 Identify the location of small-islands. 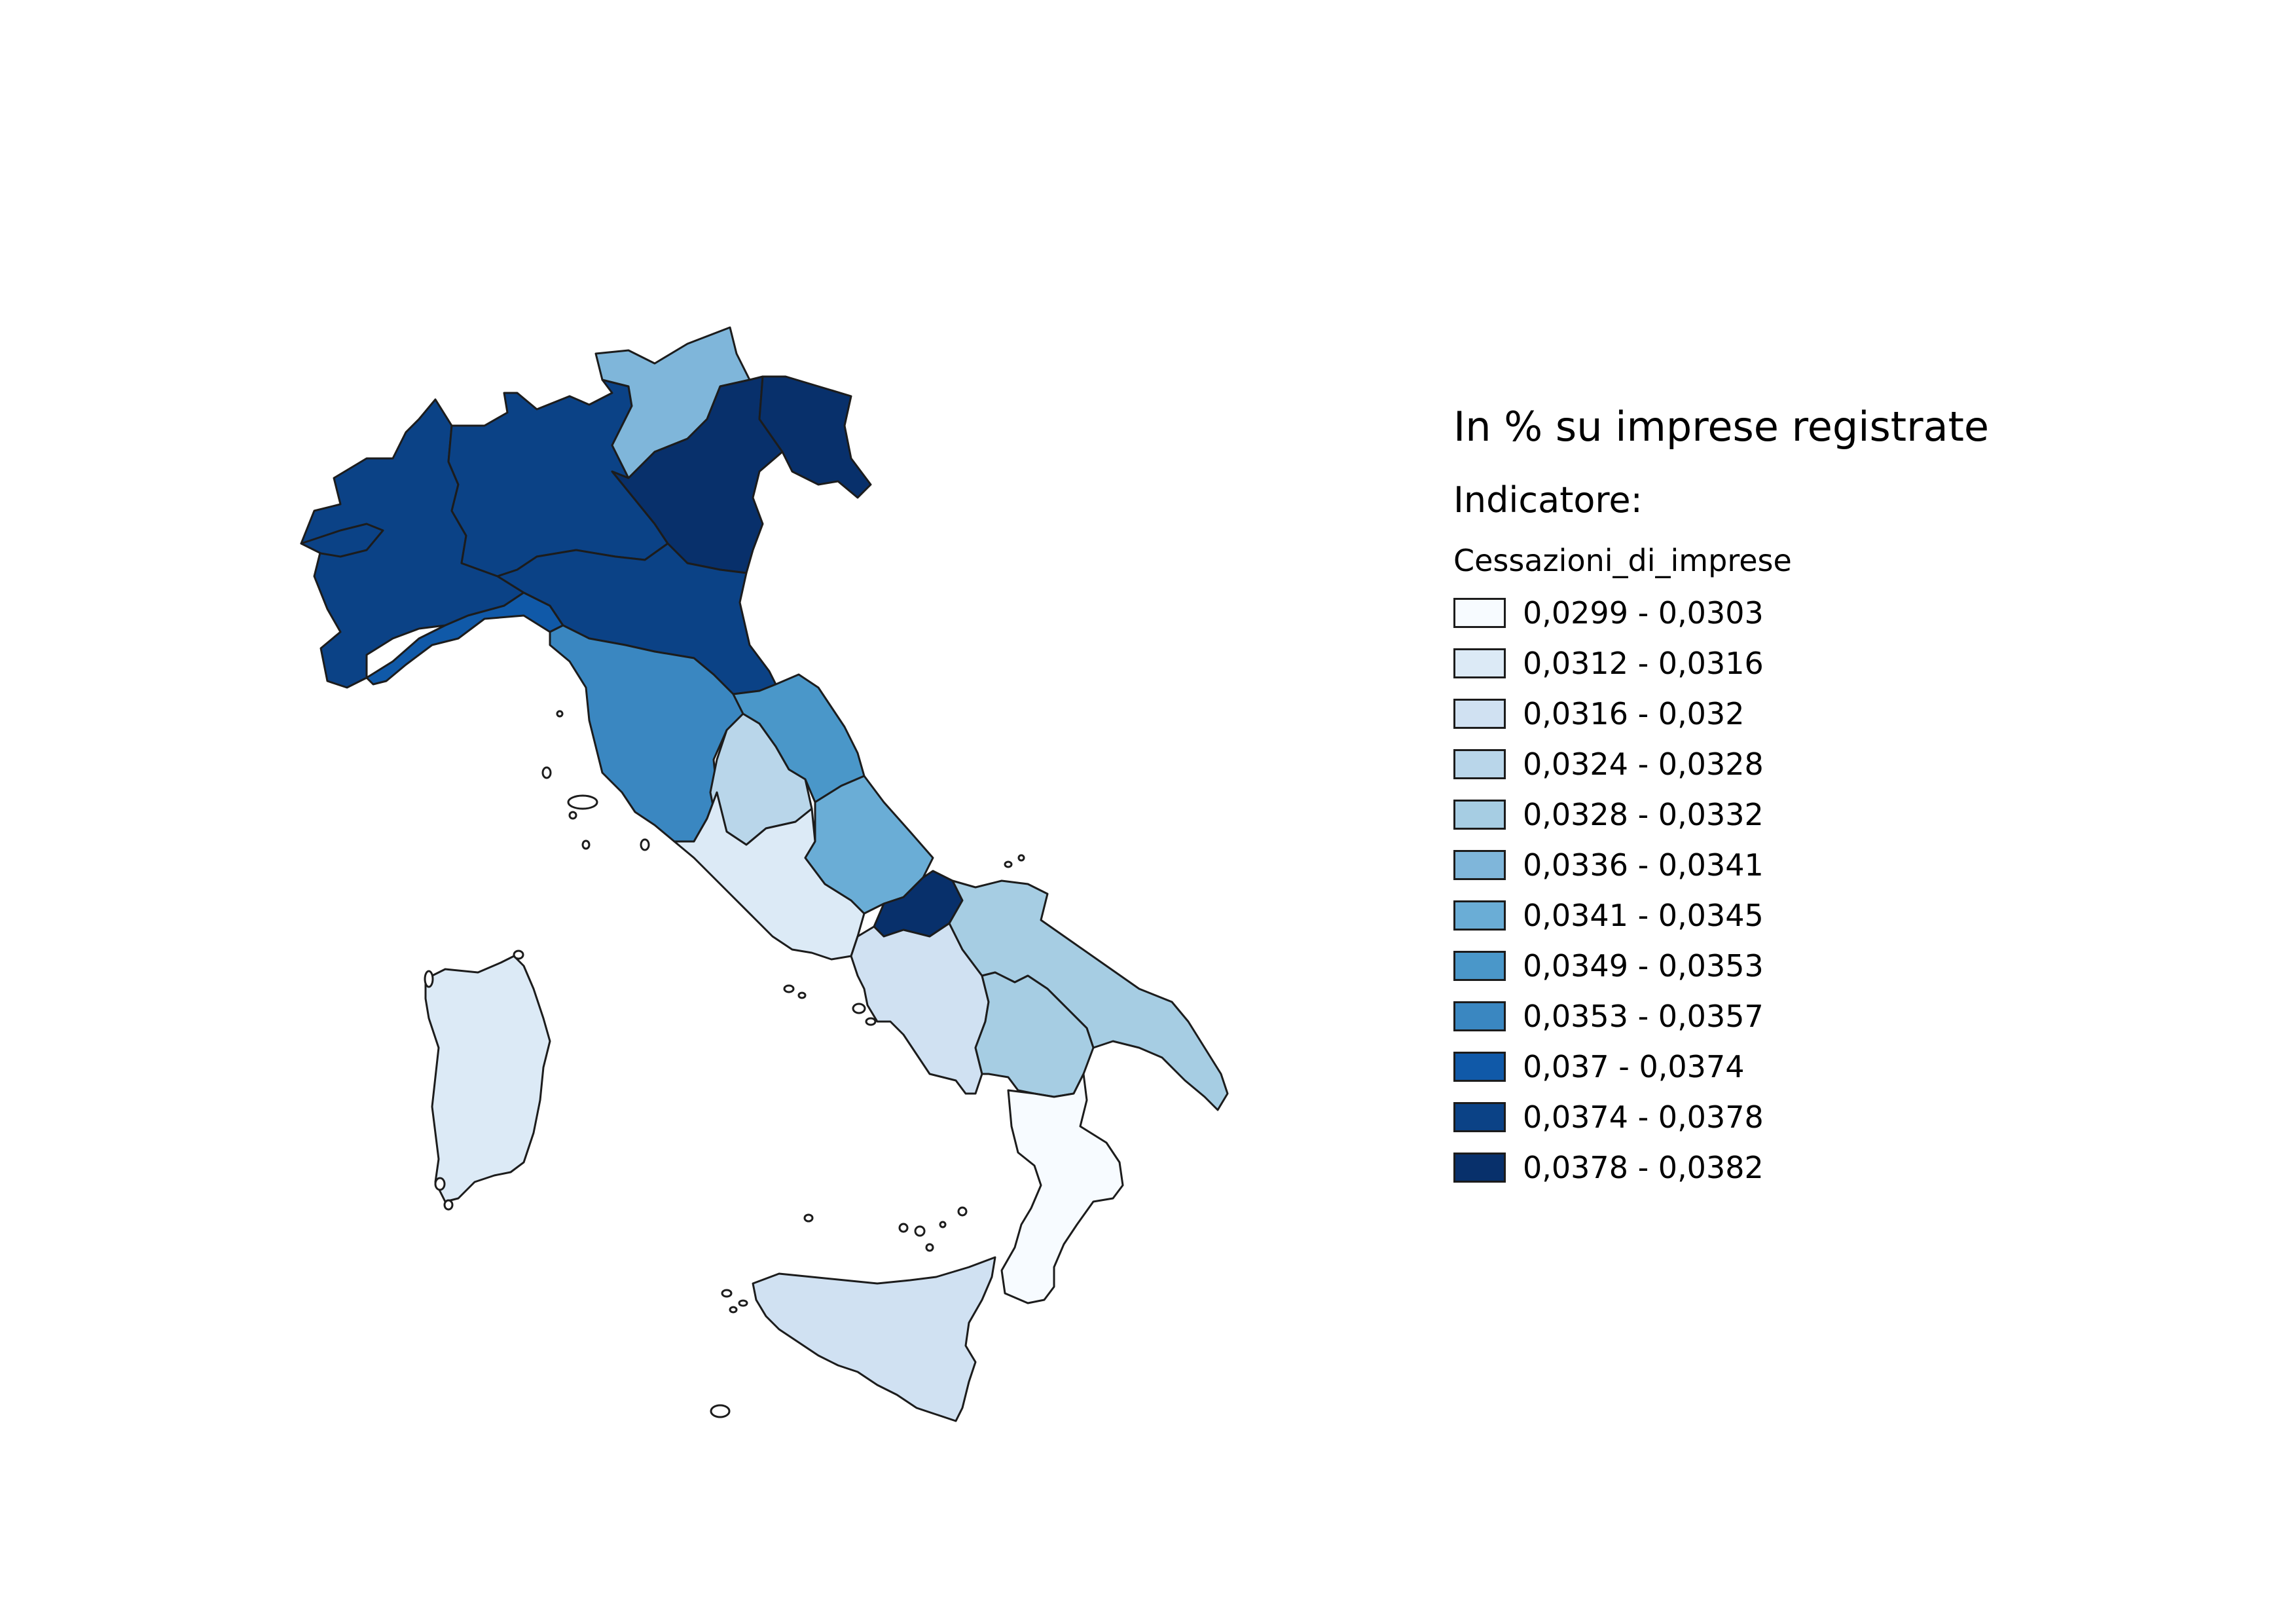
(724, 1064).